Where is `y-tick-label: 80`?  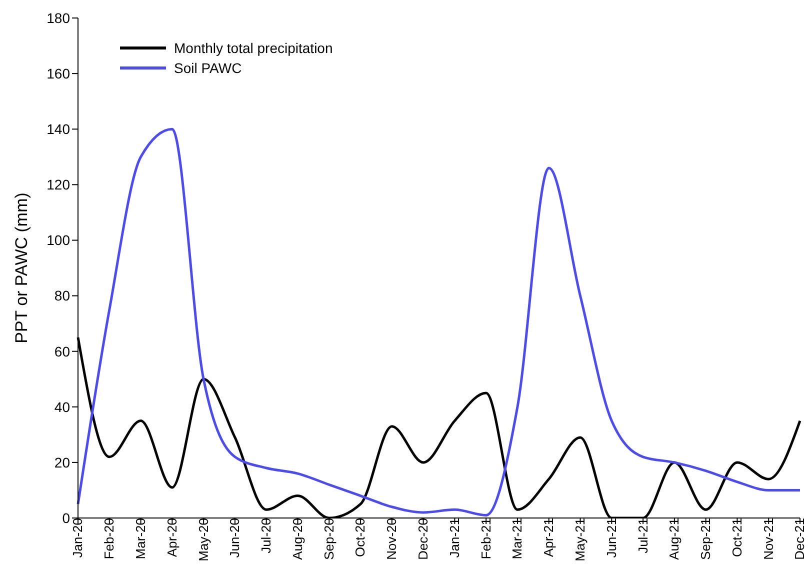
y-tick-label: 80 is located at coordinates (62, 296).